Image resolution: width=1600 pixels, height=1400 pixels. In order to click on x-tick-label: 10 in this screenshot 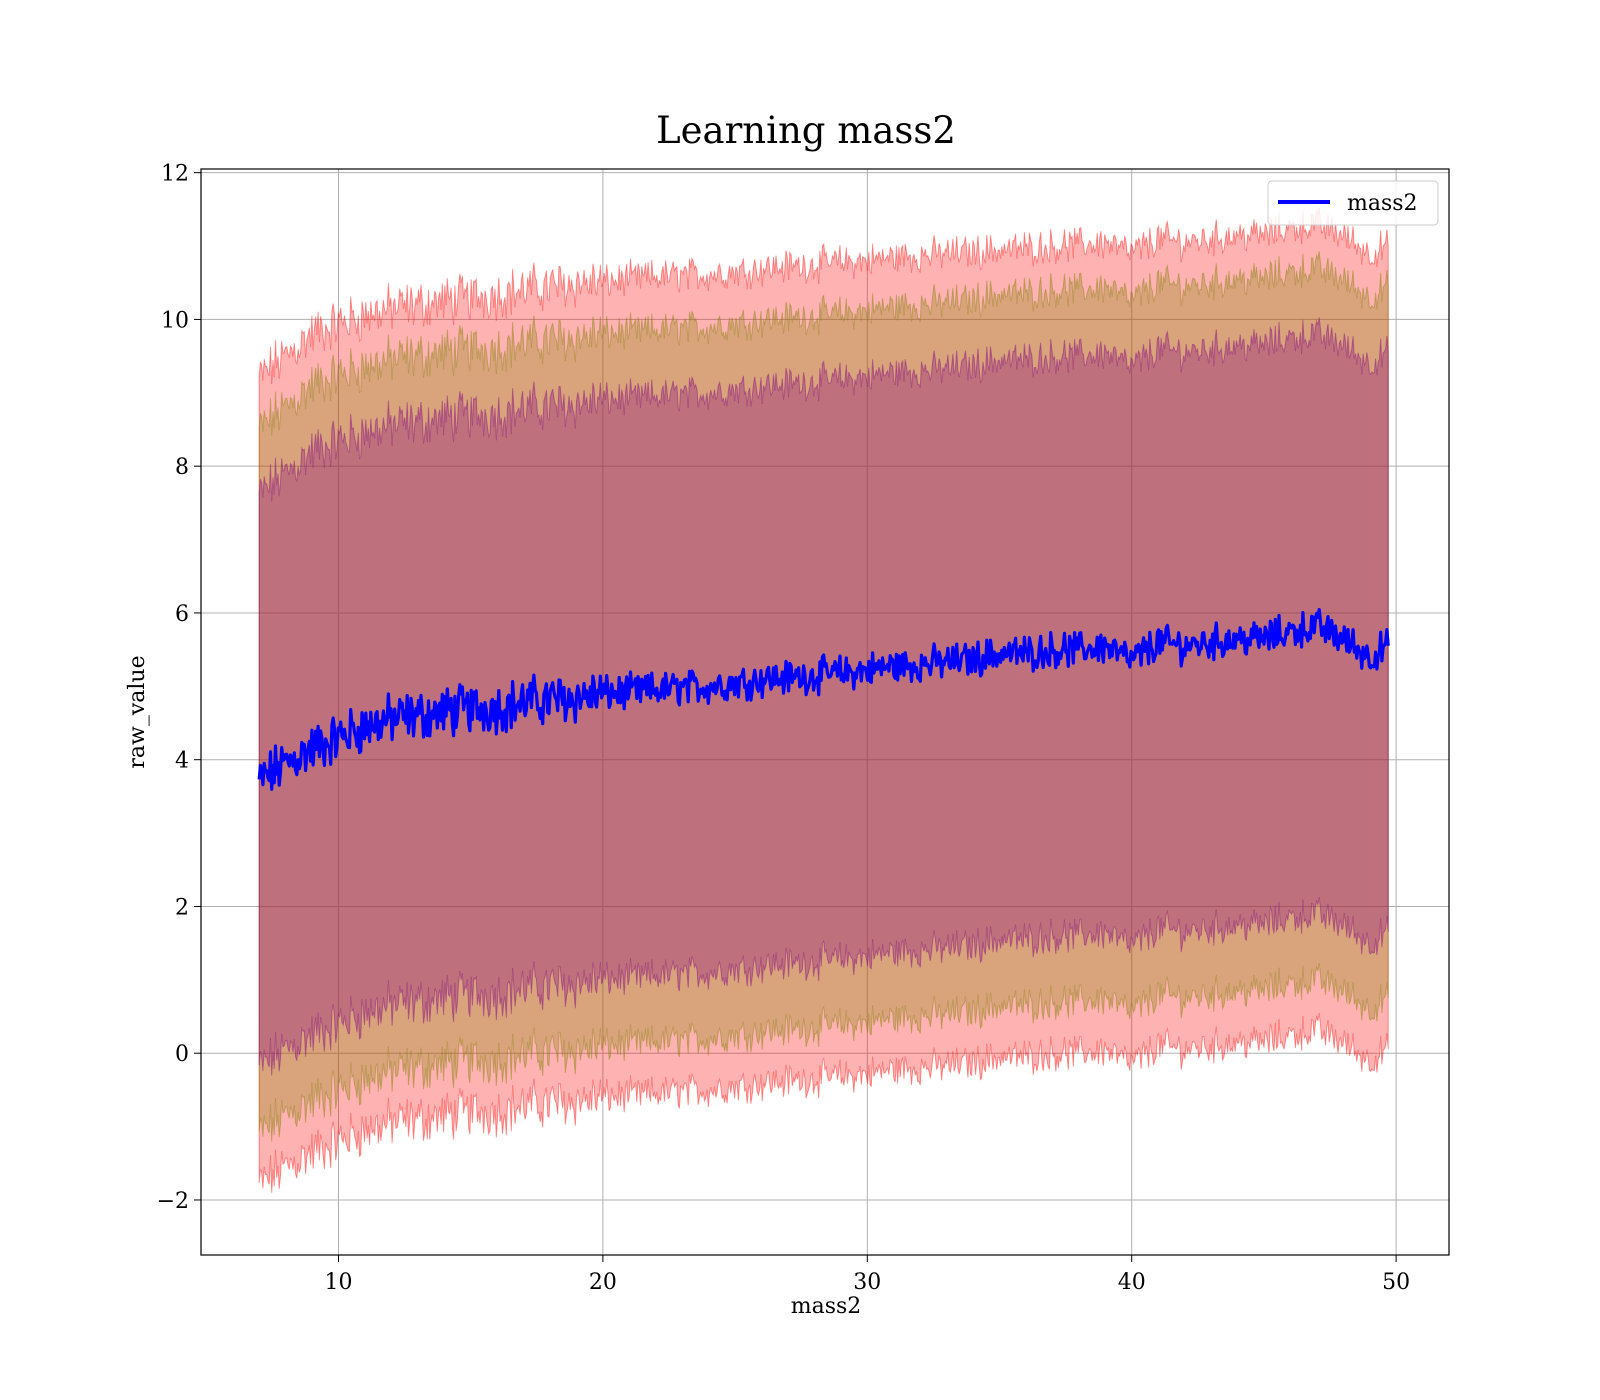, I will do `click(338, 1282)`.